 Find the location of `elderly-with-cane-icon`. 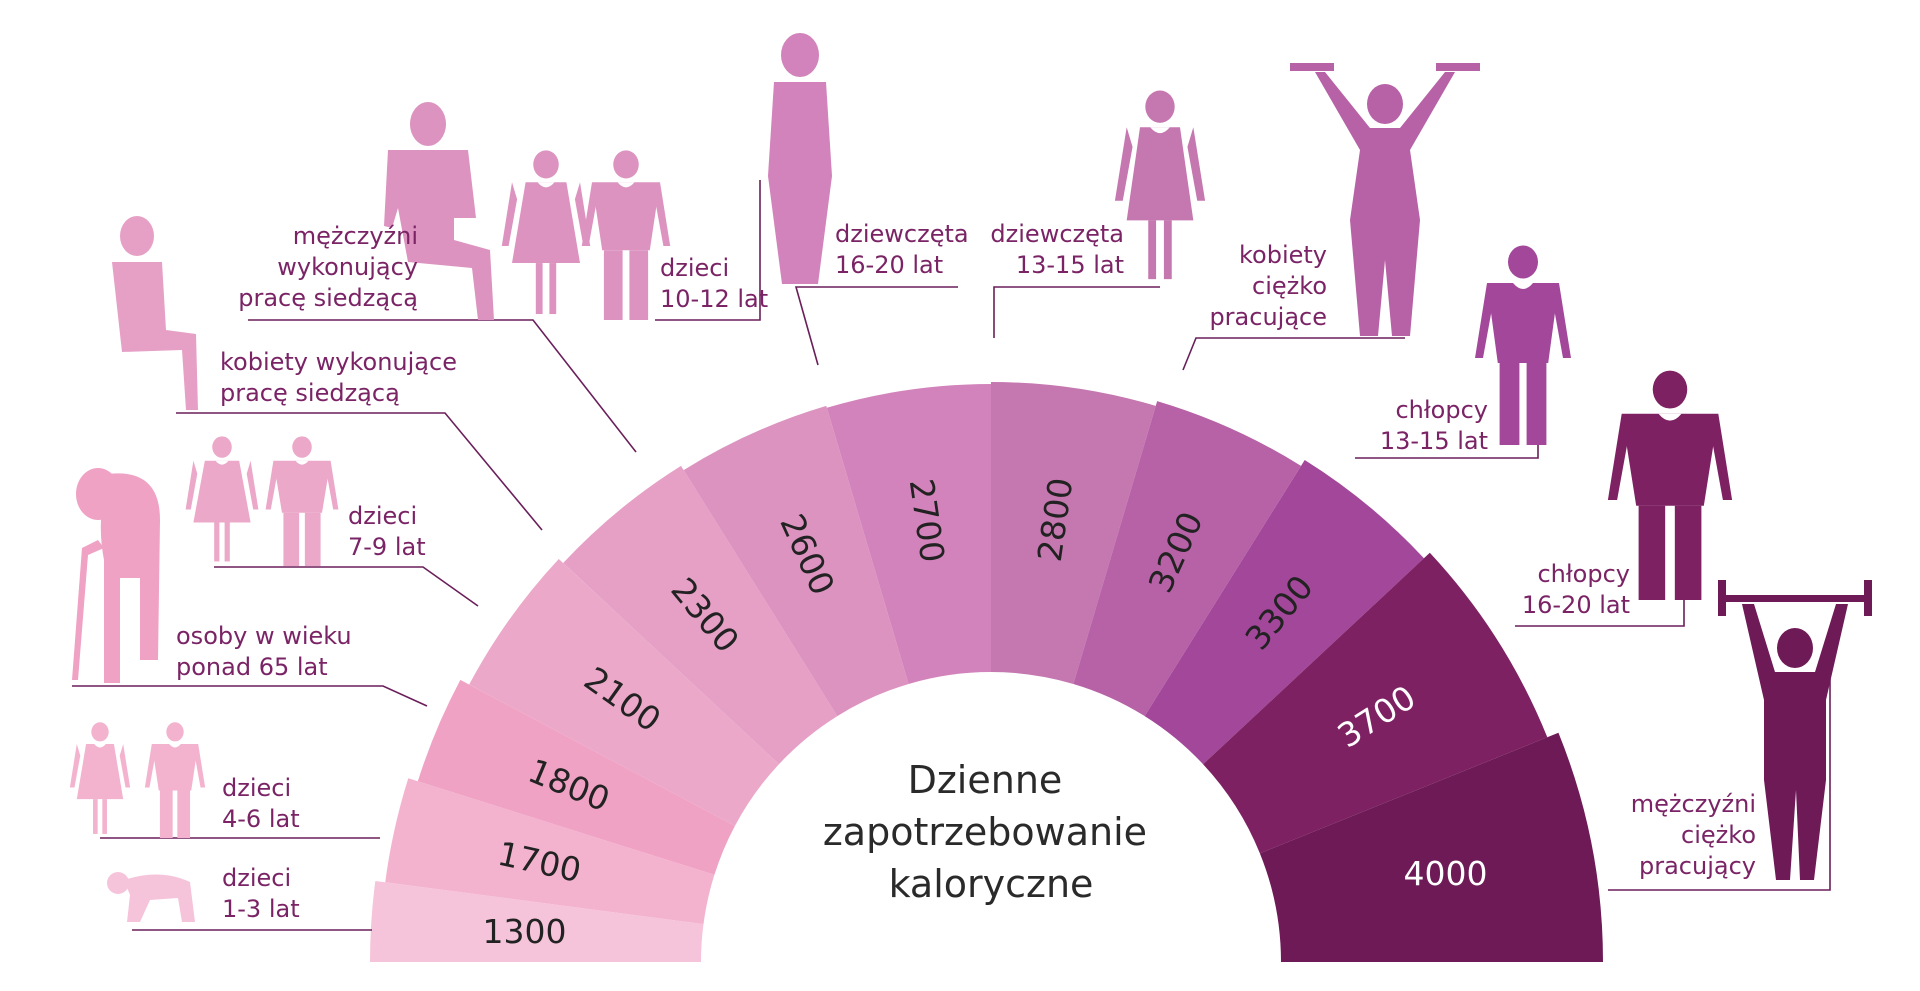

elderly-with-cane-icon is located at coordinates (116, 575).